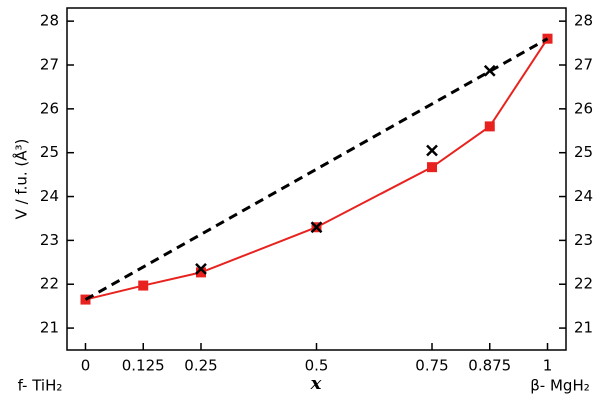 The height and width of the screenshot is (406, 599). Describe the element at coordinates (49, 65) in the screenshot. I see `y-tick-label: 27` at that location.